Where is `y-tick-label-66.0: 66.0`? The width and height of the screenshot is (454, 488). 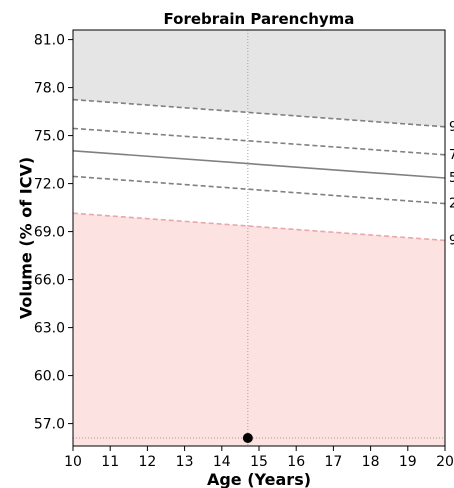 y-tick-label-66.0: 66.0 is located at coordinates (49, 281).